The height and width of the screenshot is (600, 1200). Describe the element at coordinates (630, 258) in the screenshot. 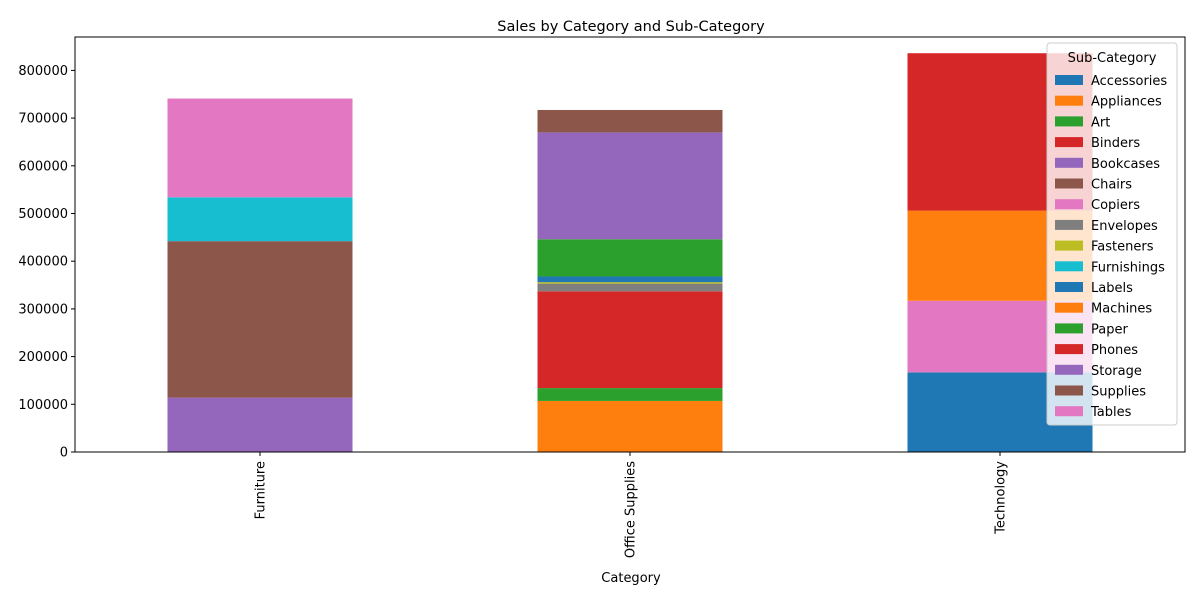

I see `bar-office-supplies-paper` at that location.